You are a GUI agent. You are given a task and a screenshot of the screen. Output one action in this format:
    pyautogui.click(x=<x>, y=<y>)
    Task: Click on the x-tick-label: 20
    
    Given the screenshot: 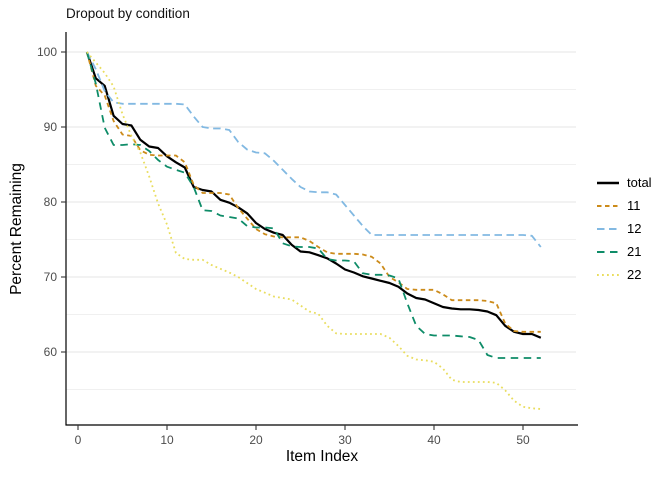 What is the action you would take?
    pyautogui.click(x=256, y=440)
    